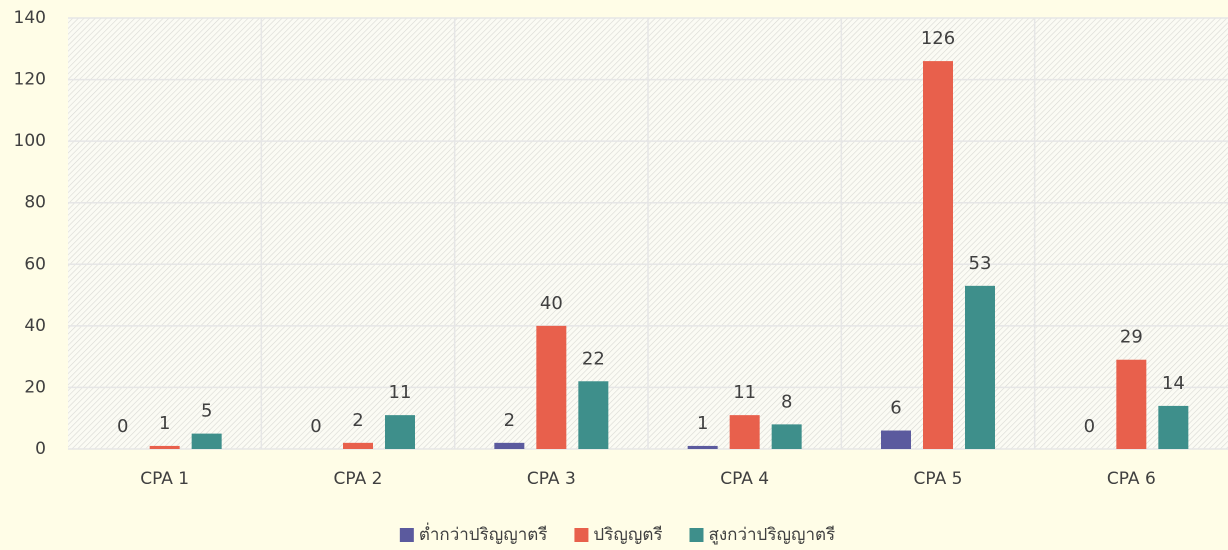 This screenshot has height=550, width=1228. I want to click on data-label: 126, so click(938, 38).